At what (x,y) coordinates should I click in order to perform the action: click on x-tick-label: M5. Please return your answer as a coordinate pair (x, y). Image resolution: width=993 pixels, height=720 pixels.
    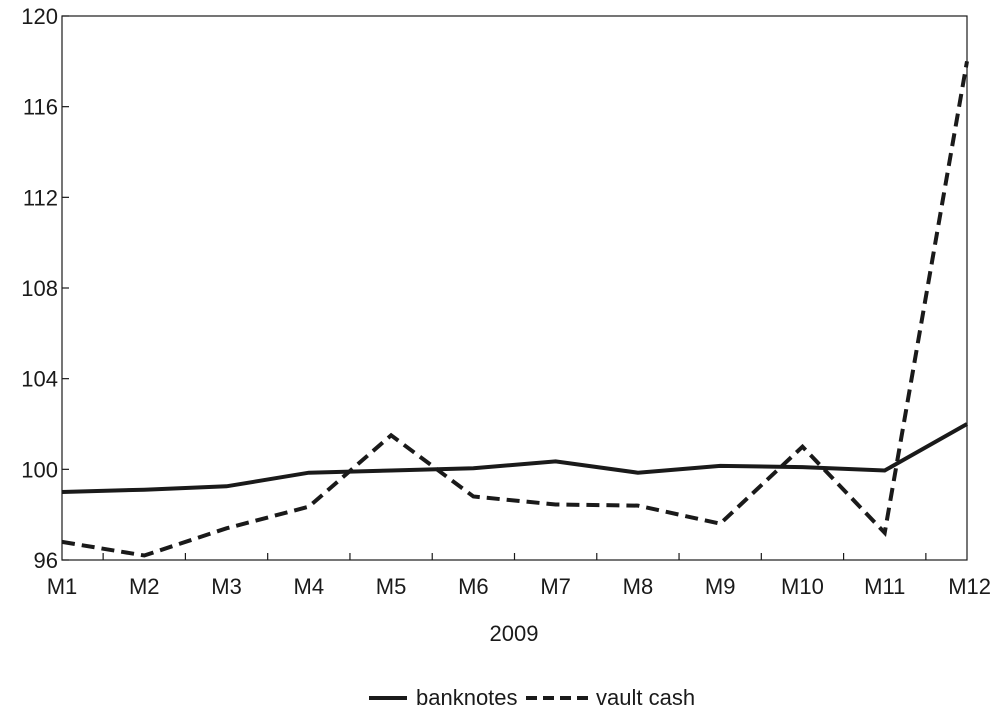
    Looking at the image, I should click on (391, 586).